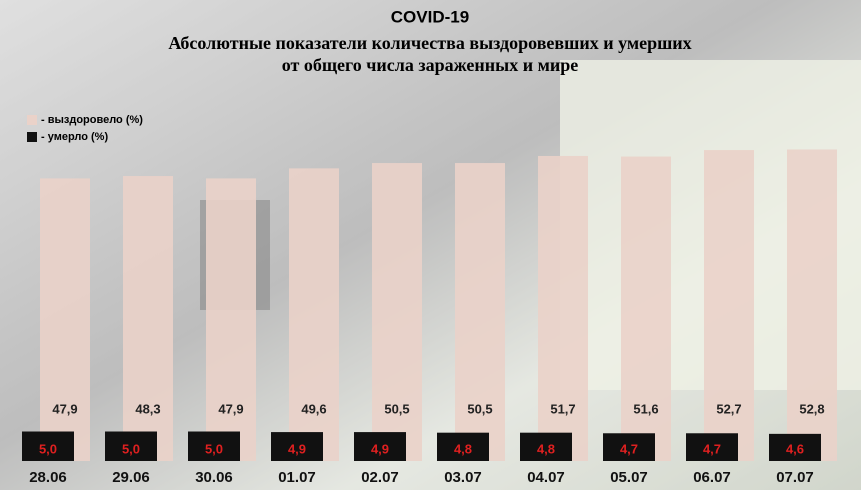 The width and height of the screenshot is (861, 495). I want to click on value-label: 52,7, so click(728, 408).